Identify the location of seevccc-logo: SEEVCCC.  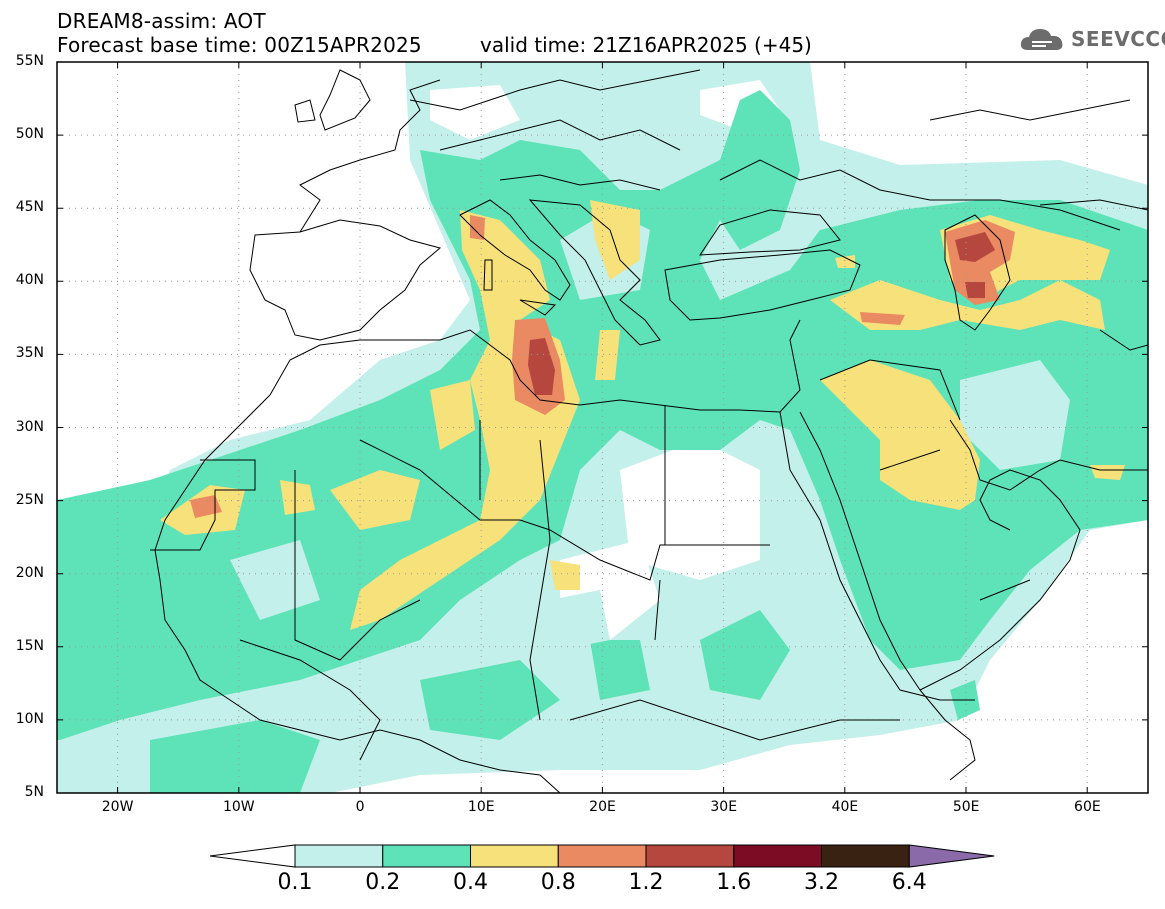
(1091, 39).